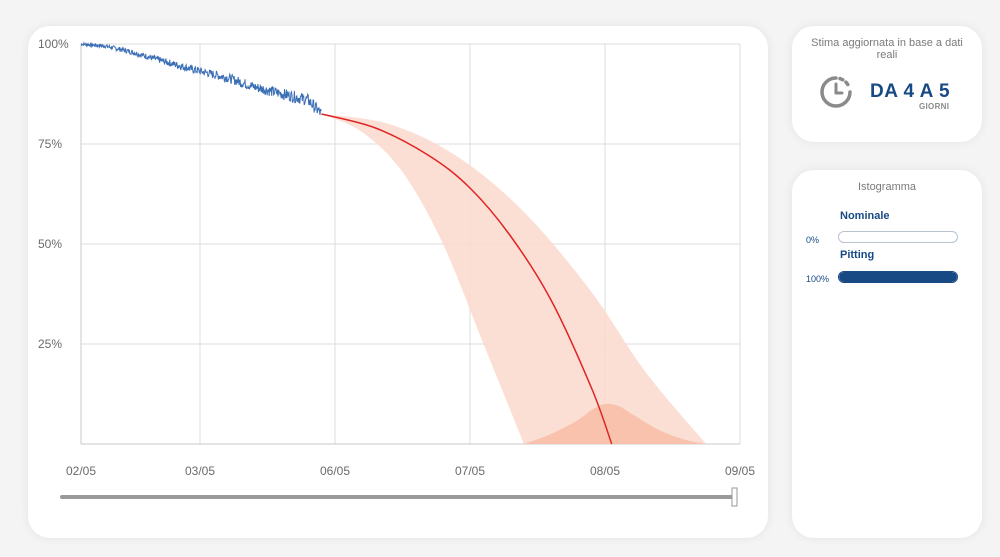 This screenshot has width=1000, height=557. I want to click on failure-distribution, so click(615, 423).